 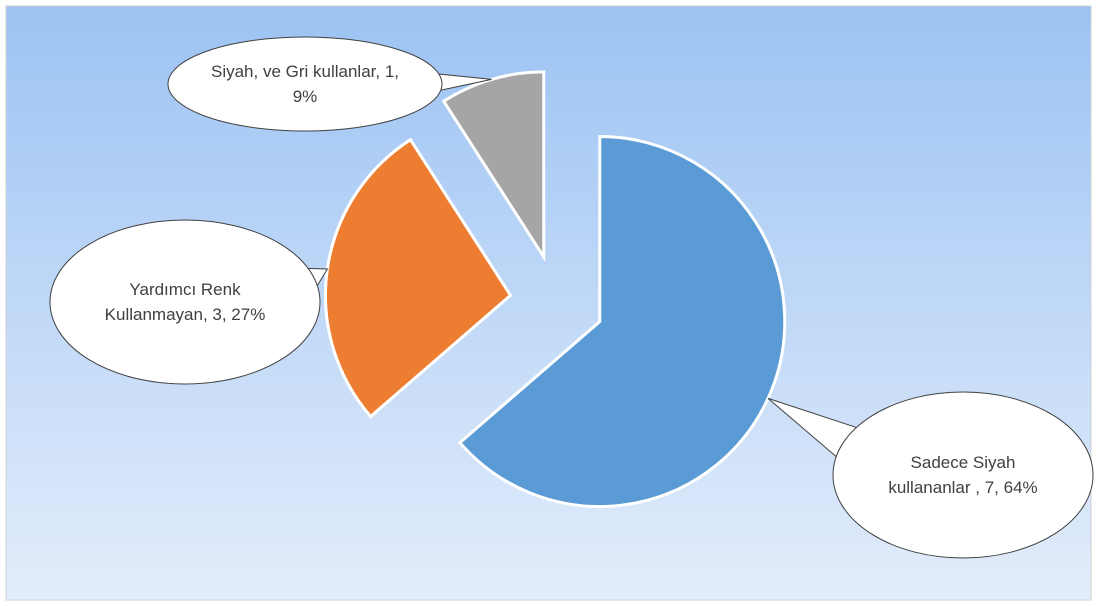 I want to click on data-label: Yardımcı Renk Kullanmayan, 3, 27%, so click(x=185, y=302).